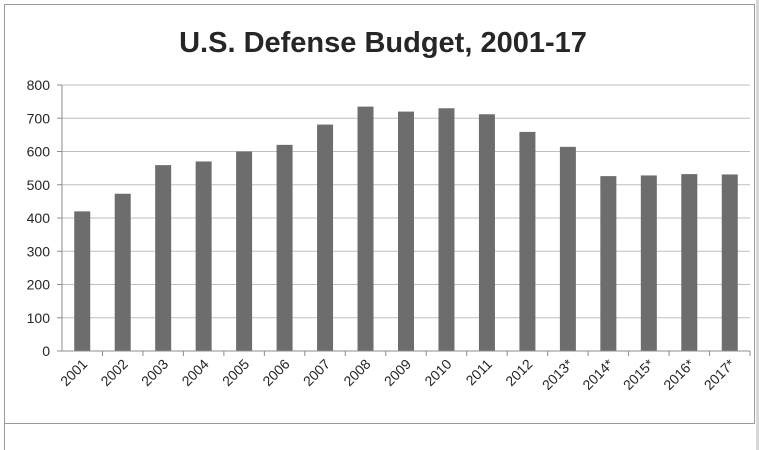 The image size is (759, 450). Describe the element at coordinates (679, 374) in the screenshot. I see `x-tick-label: 2016*` at that location.